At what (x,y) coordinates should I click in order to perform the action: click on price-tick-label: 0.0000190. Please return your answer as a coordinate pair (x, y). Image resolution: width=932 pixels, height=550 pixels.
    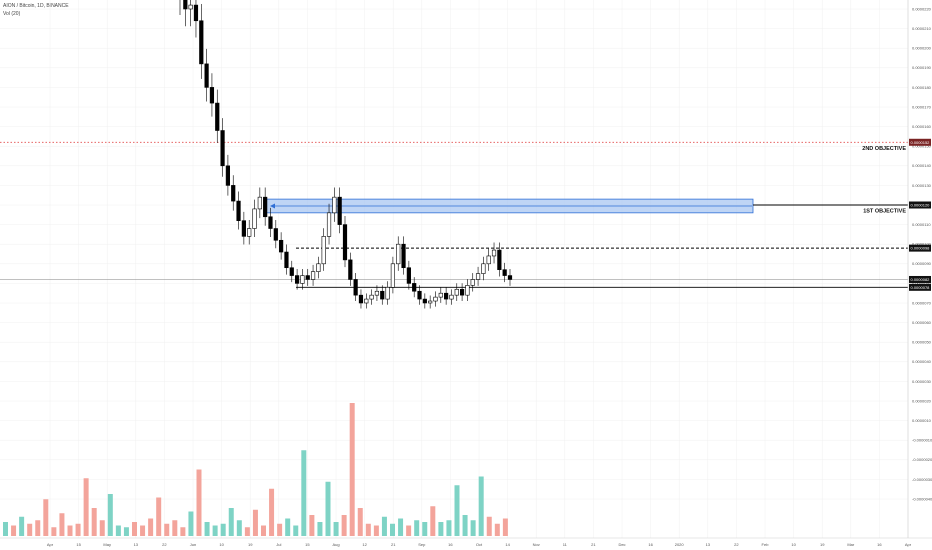
    Looking at the image, I should click on (922, 67).